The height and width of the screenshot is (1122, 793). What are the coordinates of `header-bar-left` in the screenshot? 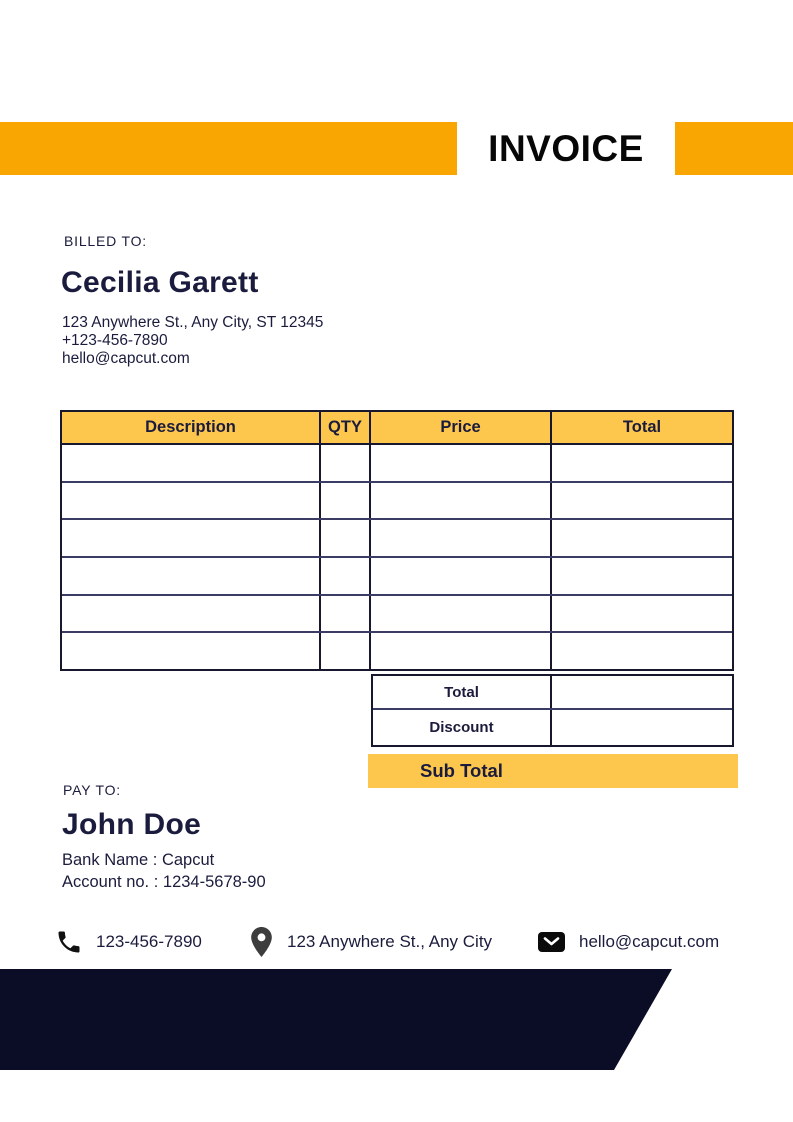 It's located at (228, 148).